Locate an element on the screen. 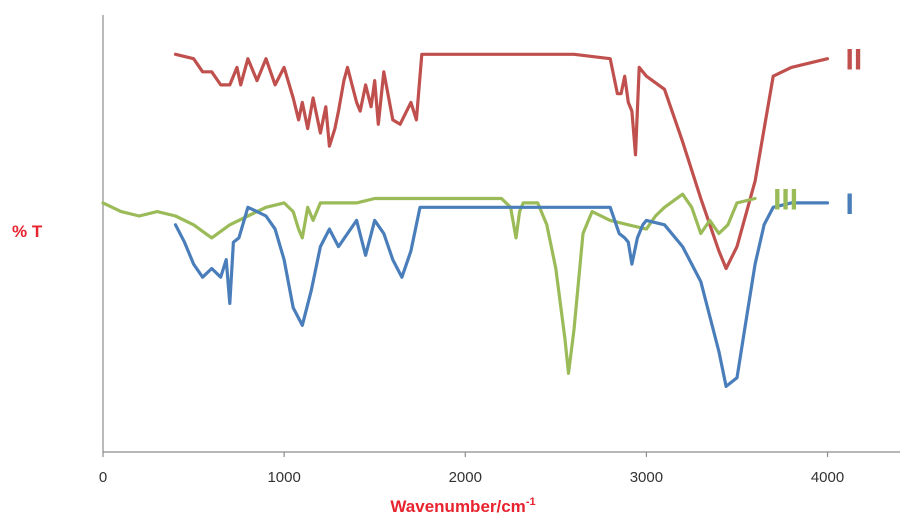 The width and height of the screenshot is (900, 520). x-tick-label: 4000 is located at coordinates (827, 477).